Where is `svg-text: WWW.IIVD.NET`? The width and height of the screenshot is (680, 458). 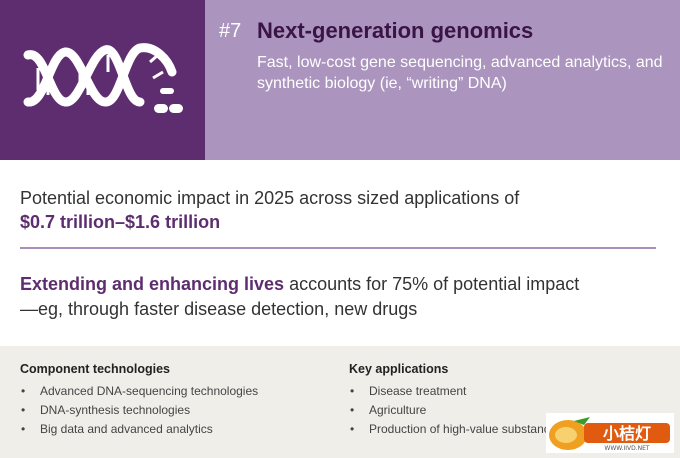
svg-text: WWW.IIVD.NET is located at coordinates (626, 448).